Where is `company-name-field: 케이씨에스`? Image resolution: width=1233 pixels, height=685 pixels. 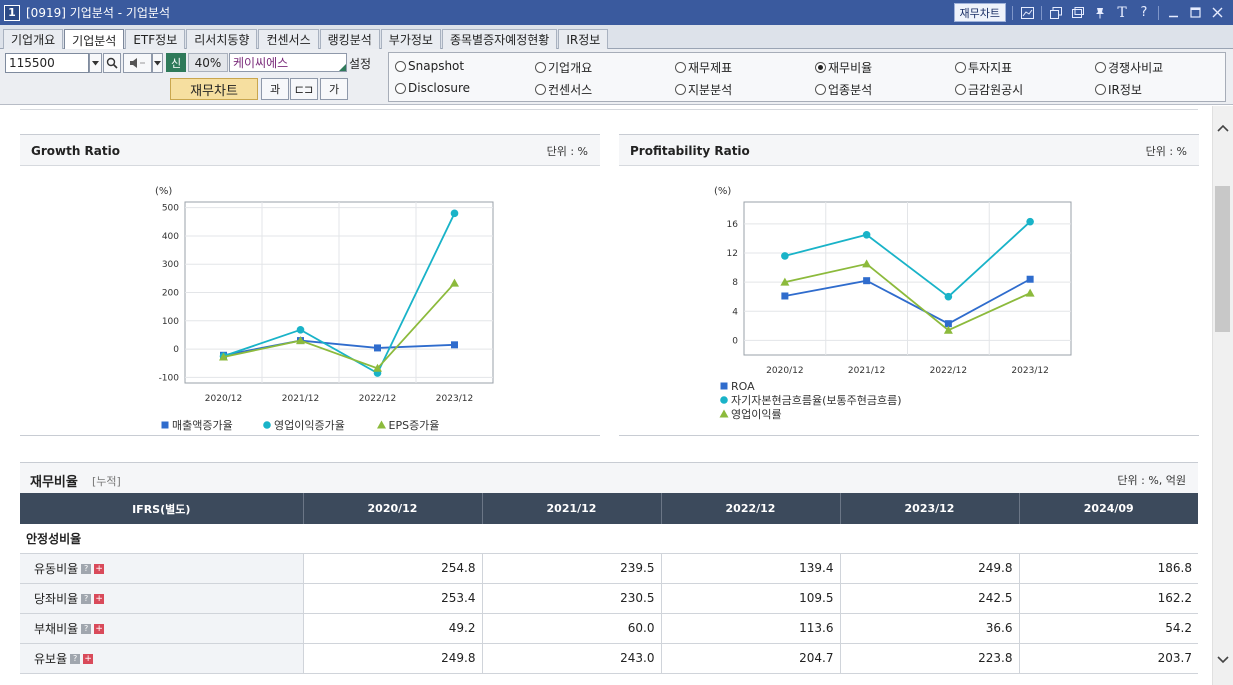 company-name-field: 케이씨에스 is located at coordinates (288, 62).